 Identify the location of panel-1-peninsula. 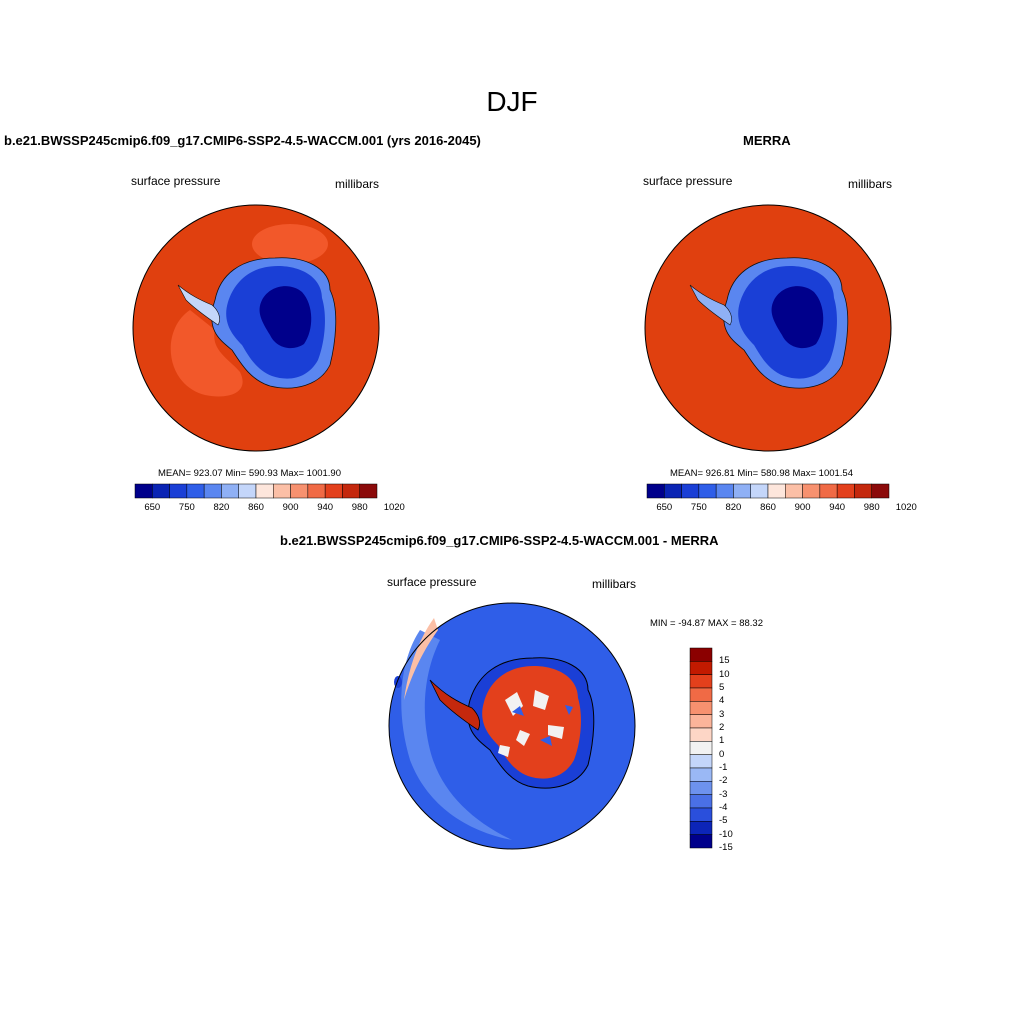
(198, 305).